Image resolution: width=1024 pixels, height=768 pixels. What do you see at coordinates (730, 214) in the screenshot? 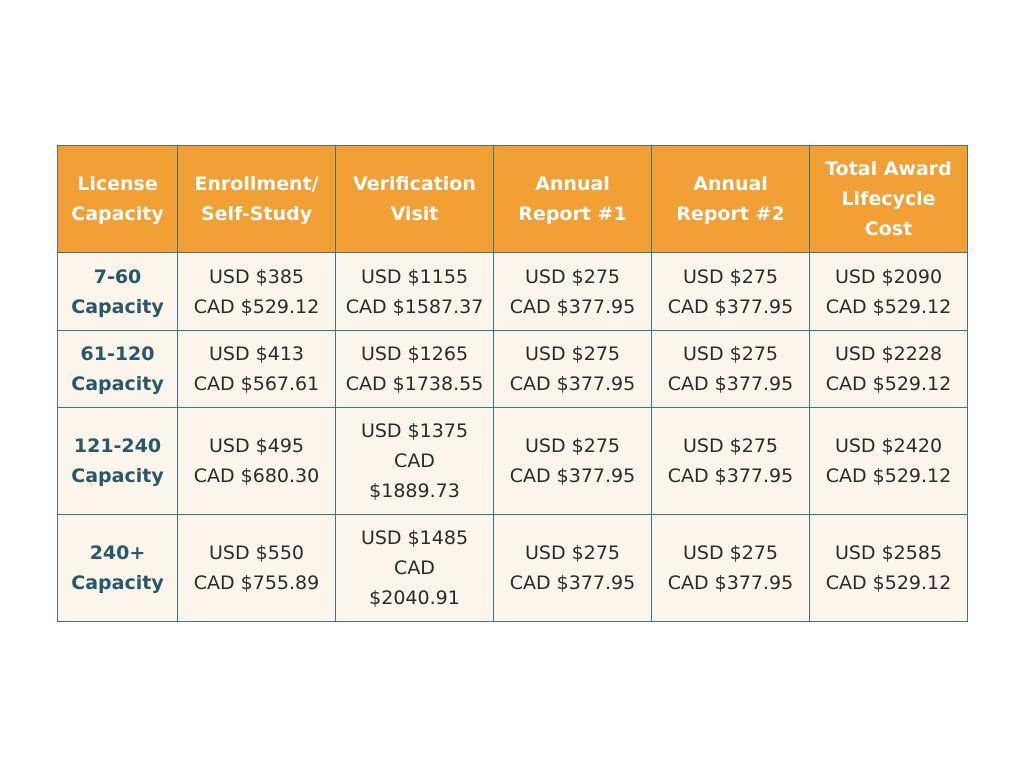
I see `header-line: Report #2` at bounding box center [730, 214].